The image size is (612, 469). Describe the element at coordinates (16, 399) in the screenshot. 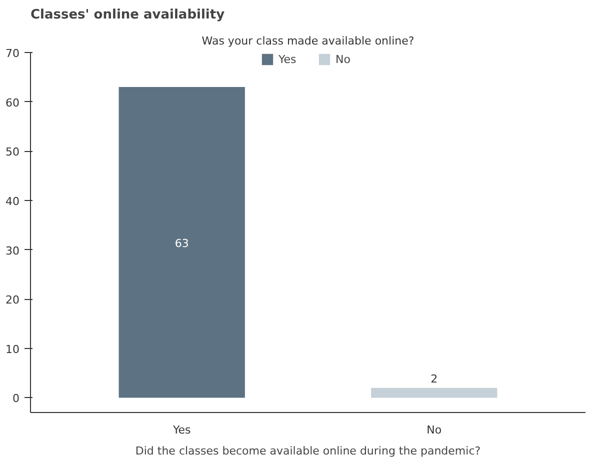

I see `y-tick-label: 0` at that location.